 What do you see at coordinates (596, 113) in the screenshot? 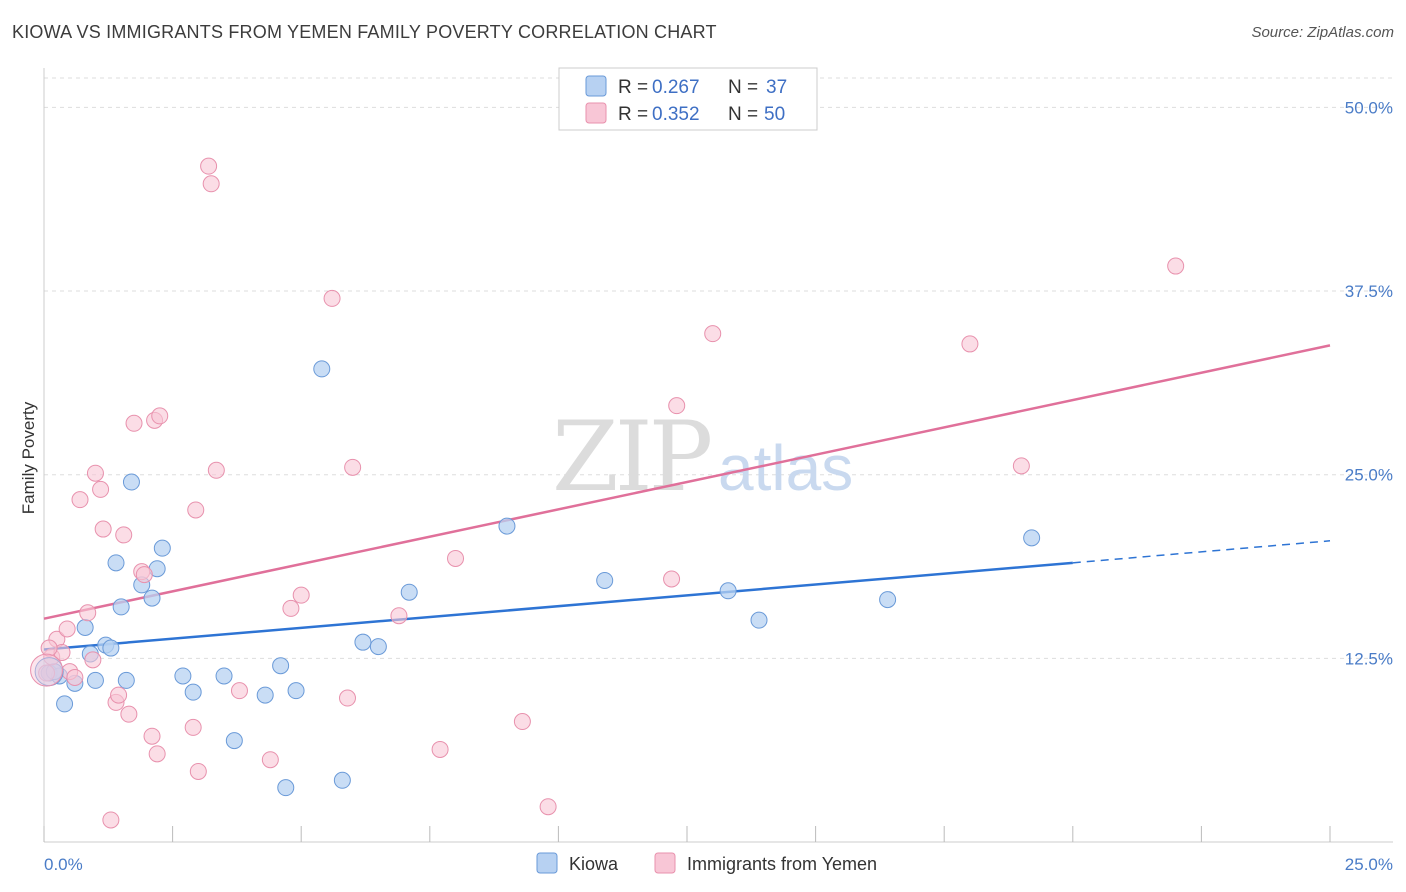
I see `legend-swatch-yemen` at bounding box center [596, 113].